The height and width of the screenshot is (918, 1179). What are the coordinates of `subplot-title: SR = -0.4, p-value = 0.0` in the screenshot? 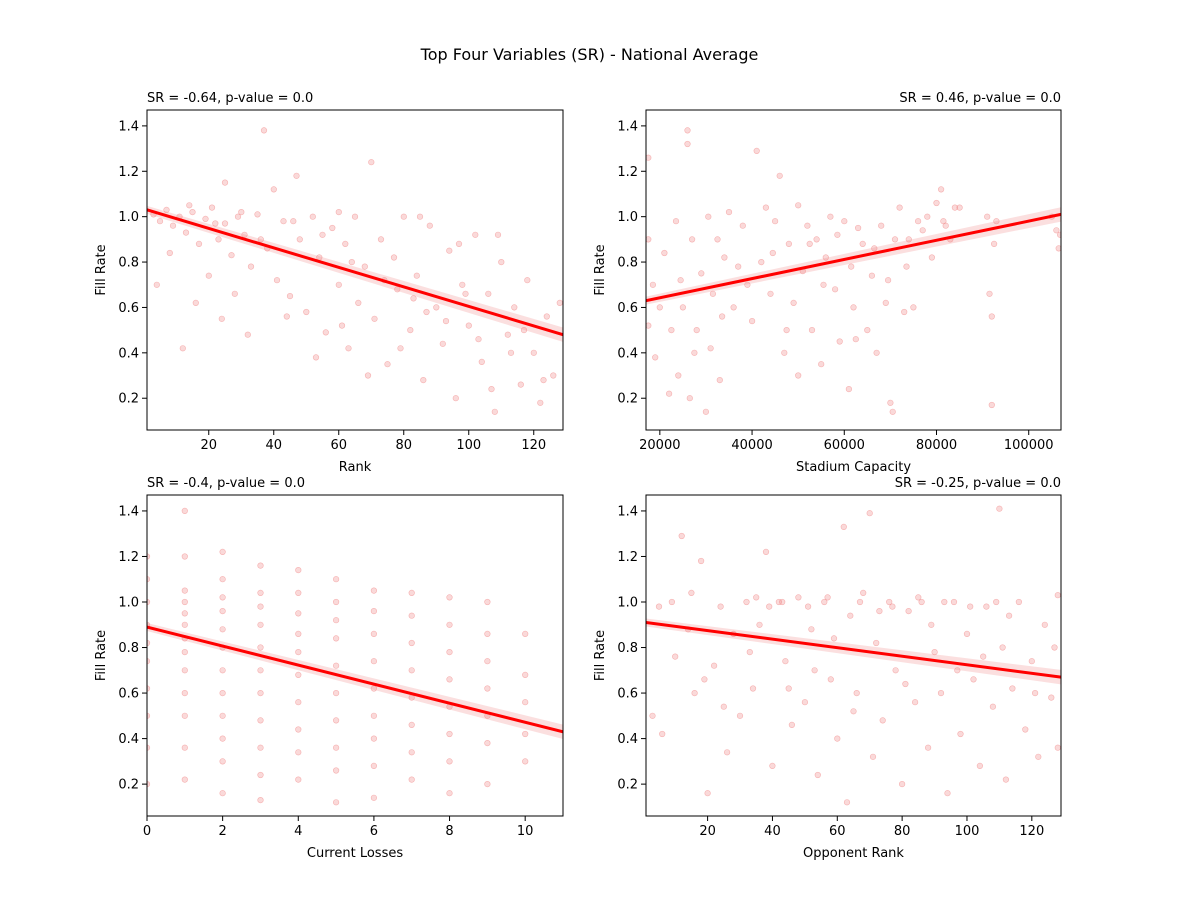 It's located at (226, 483).